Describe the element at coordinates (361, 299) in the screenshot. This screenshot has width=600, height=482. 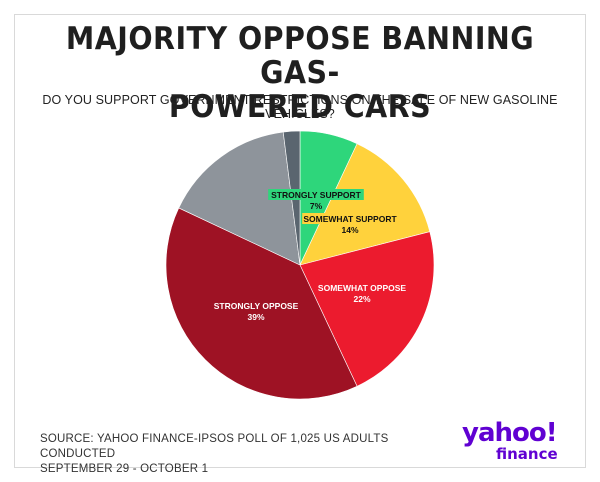
I see `slice-value-label: 22%` at that location.